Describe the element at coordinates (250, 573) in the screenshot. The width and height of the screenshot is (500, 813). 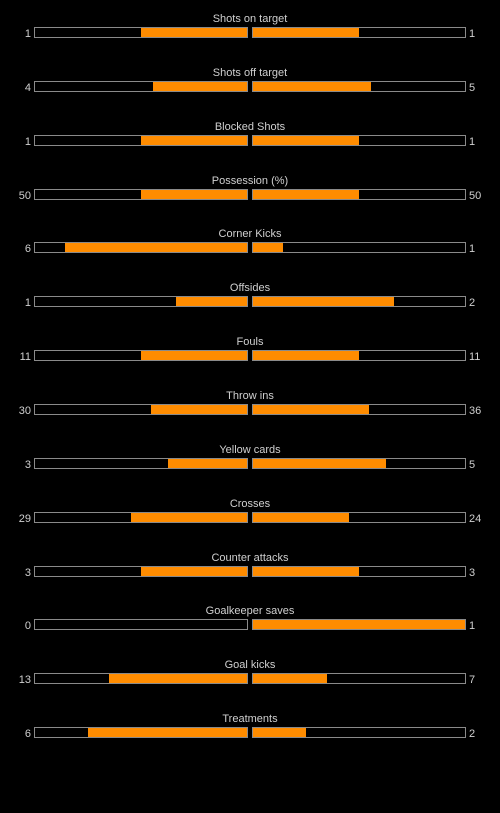
I see `stat-row: Counter attacks 3 3` at that location.